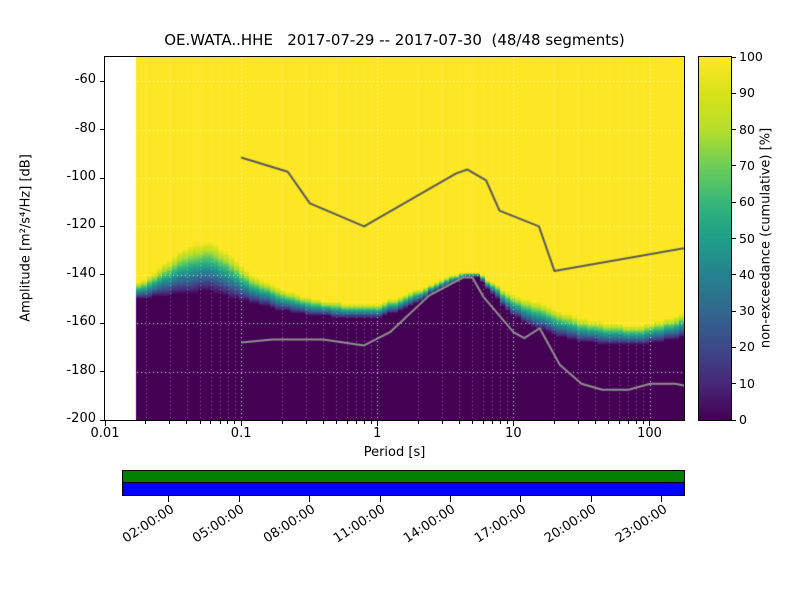  I want to click on x-tick-label: 0.1, so click(241, 433).